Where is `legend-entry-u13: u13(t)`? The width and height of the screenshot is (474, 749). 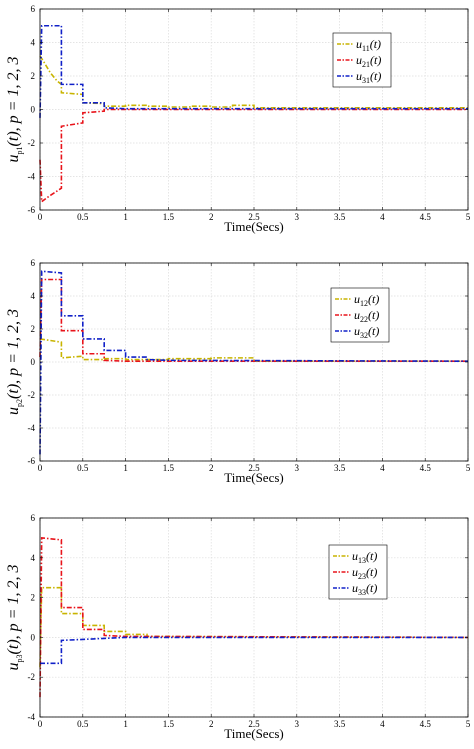
legend-entry-u13: u13(t) is located at coordinates (364, 557).